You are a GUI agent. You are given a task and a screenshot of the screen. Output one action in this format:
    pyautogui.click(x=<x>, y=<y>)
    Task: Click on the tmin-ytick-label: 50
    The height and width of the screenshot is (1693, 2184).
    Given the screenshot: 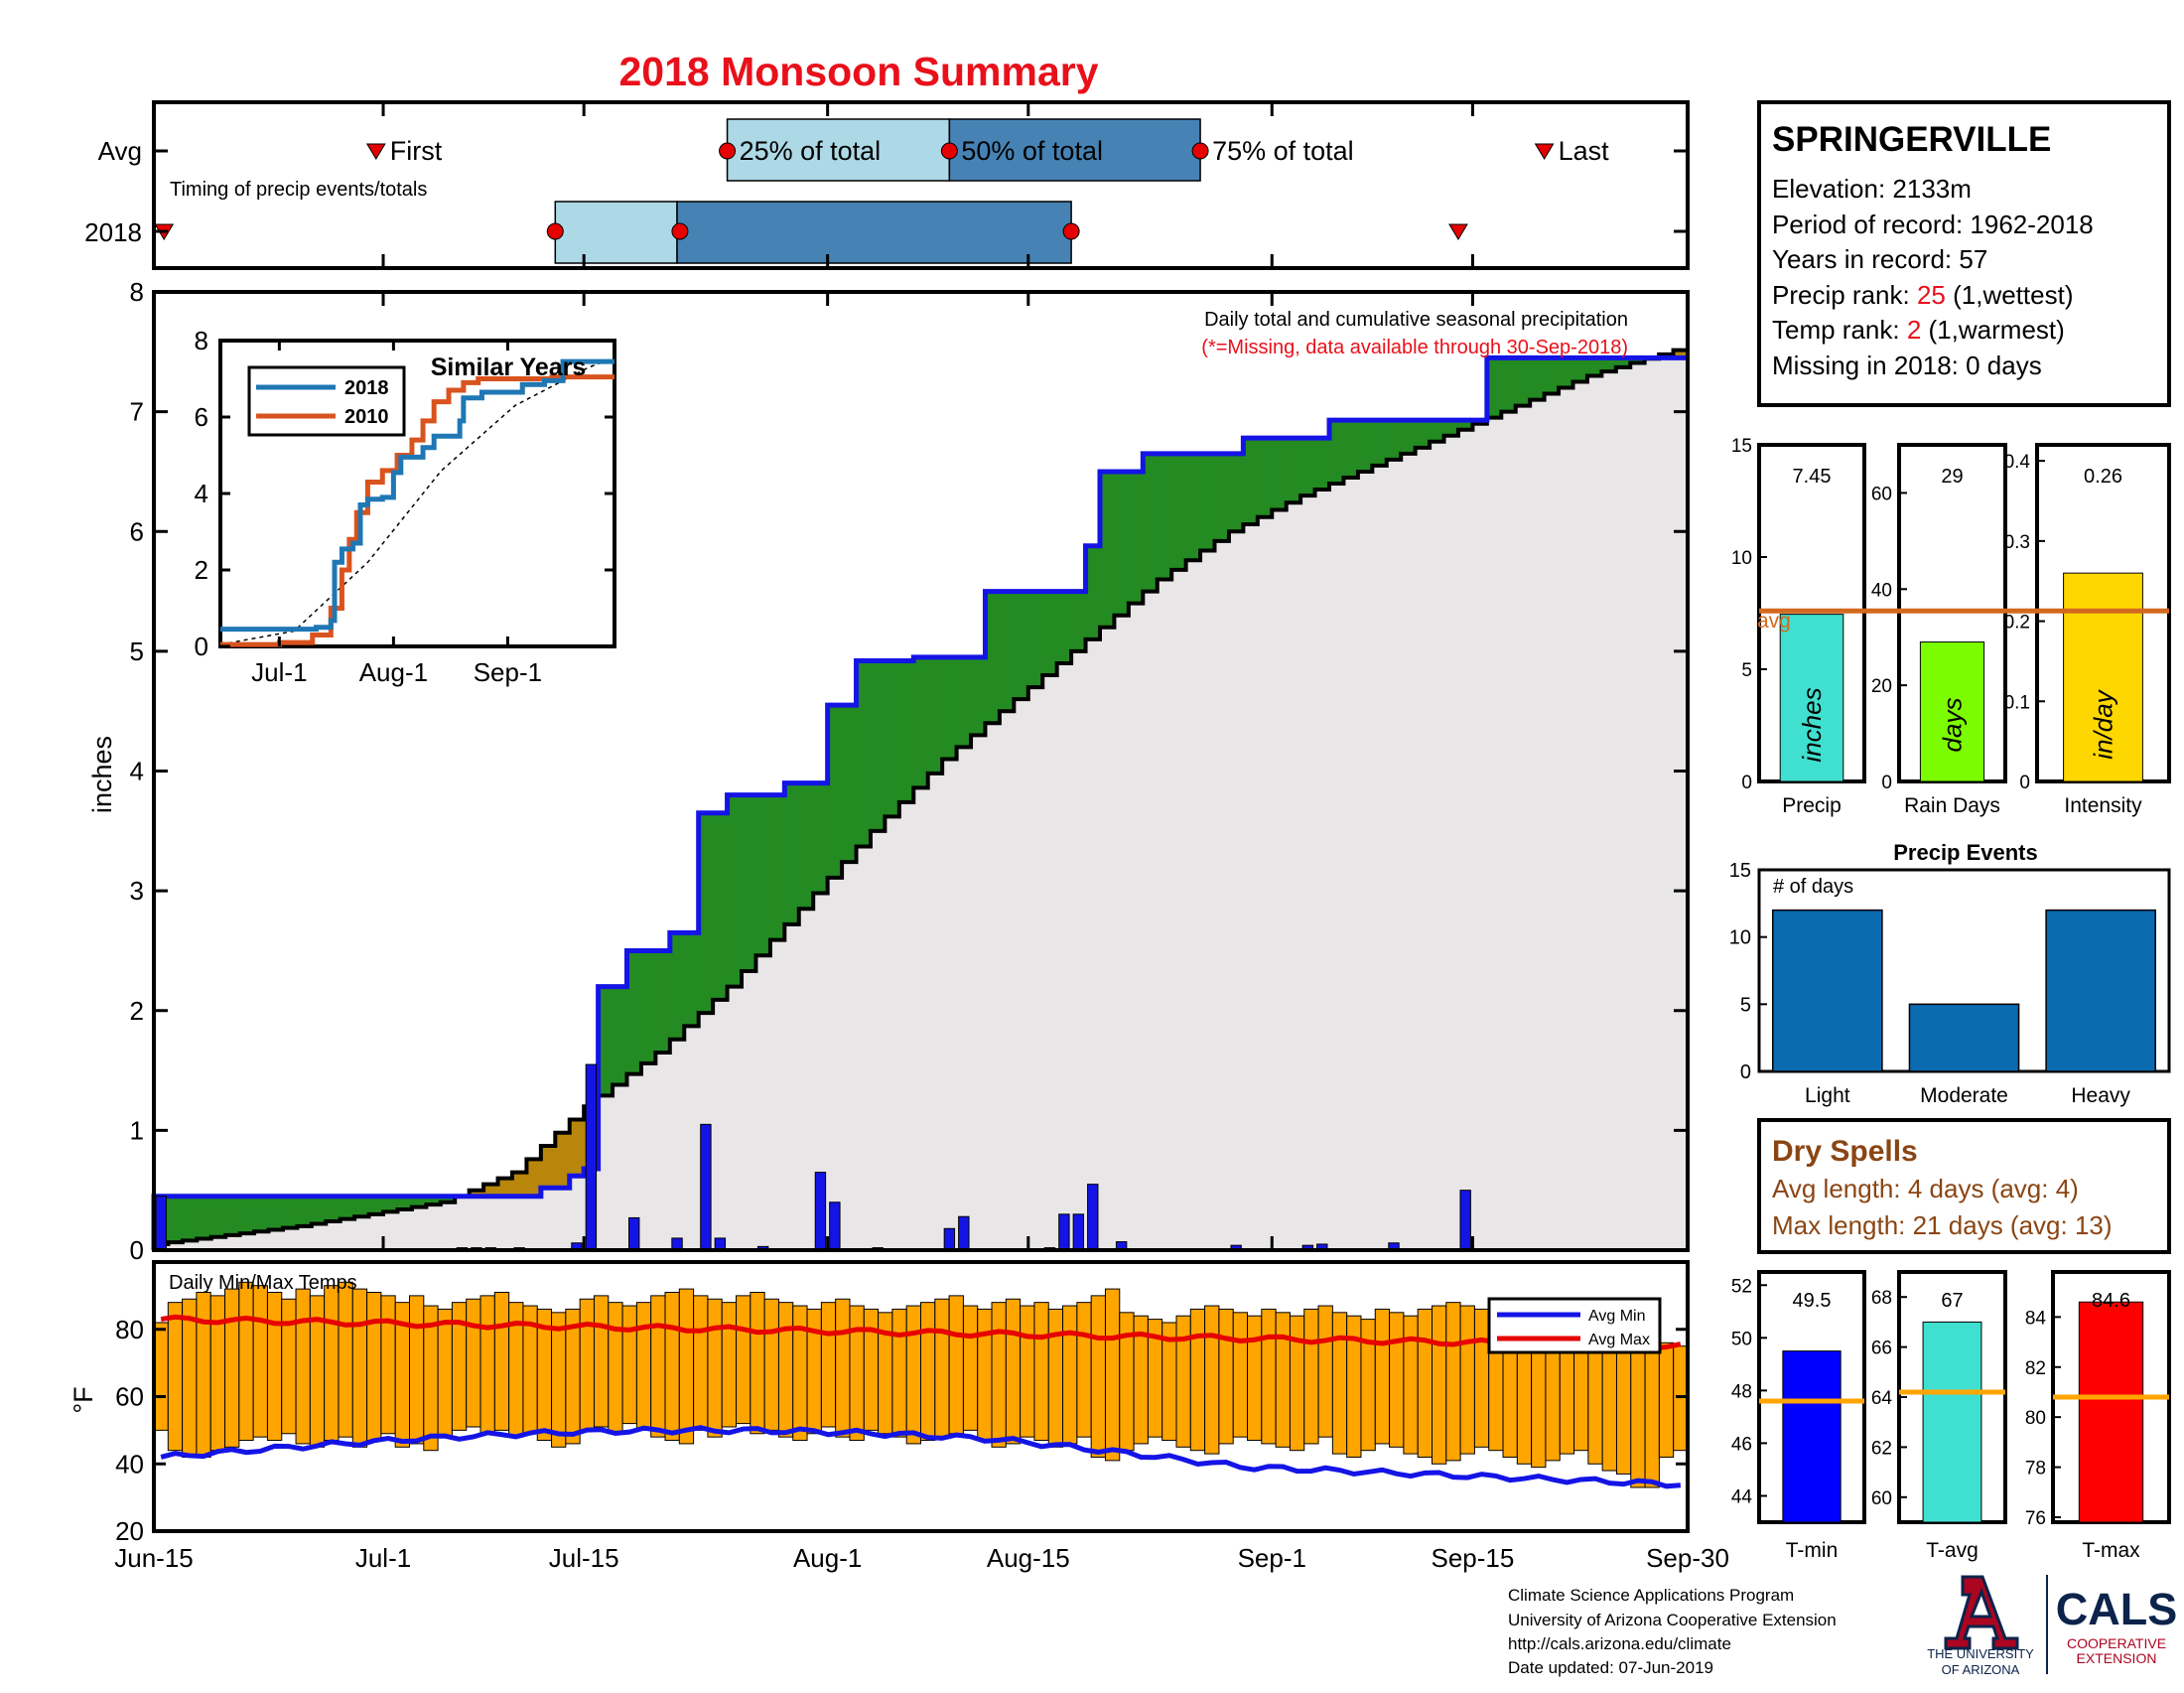 What is the action you would take?
    pyautogui.click(x=1741, y=1339)
    